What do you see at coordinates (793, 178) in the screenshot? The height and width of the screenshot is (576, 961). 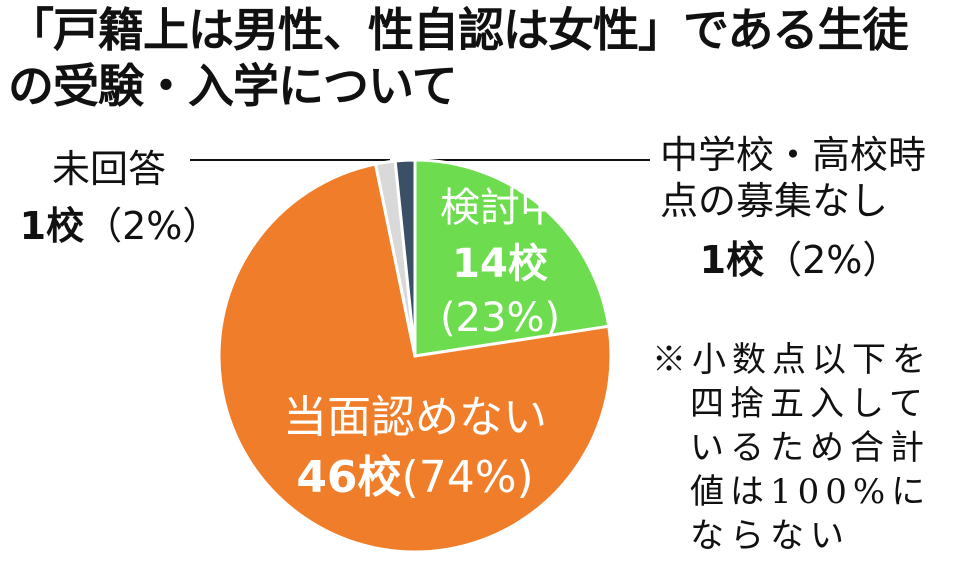 I see `category-label: 中学校・高校時点の募集なし` at bounding box center [793, 178].